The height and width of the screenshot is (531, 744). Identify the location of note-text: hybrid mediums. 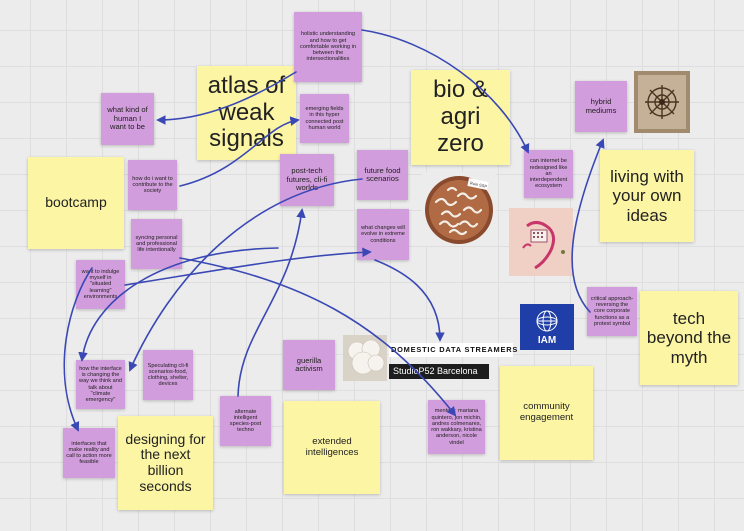
(601, 106).